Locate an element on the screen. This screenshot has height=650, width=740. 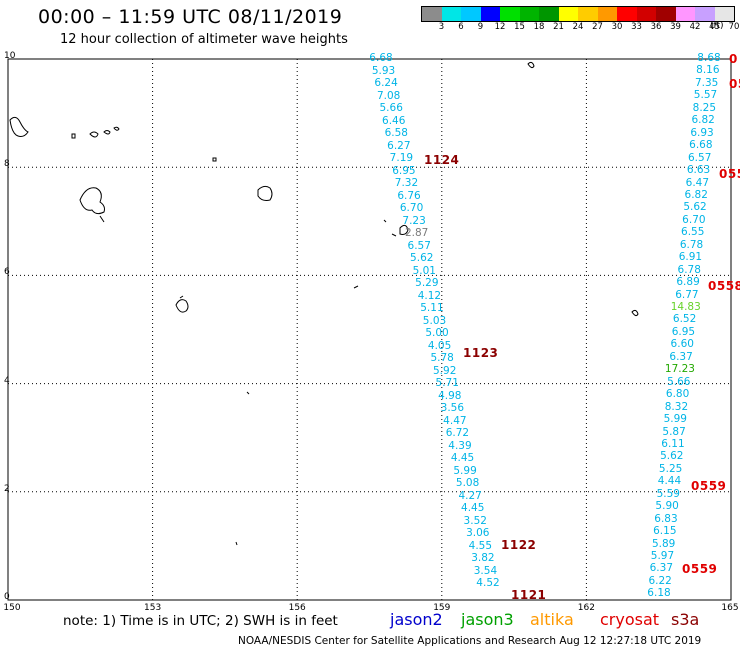
satellite-name-jason2: jason2 is located at coordinates (416, 619).